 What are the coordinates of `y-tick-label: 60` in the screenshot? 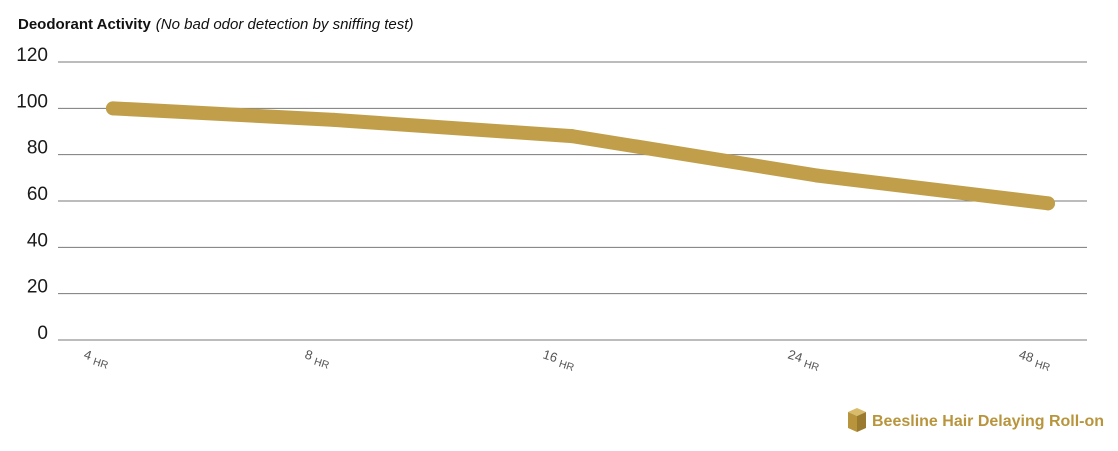 It's located at (37, 194).